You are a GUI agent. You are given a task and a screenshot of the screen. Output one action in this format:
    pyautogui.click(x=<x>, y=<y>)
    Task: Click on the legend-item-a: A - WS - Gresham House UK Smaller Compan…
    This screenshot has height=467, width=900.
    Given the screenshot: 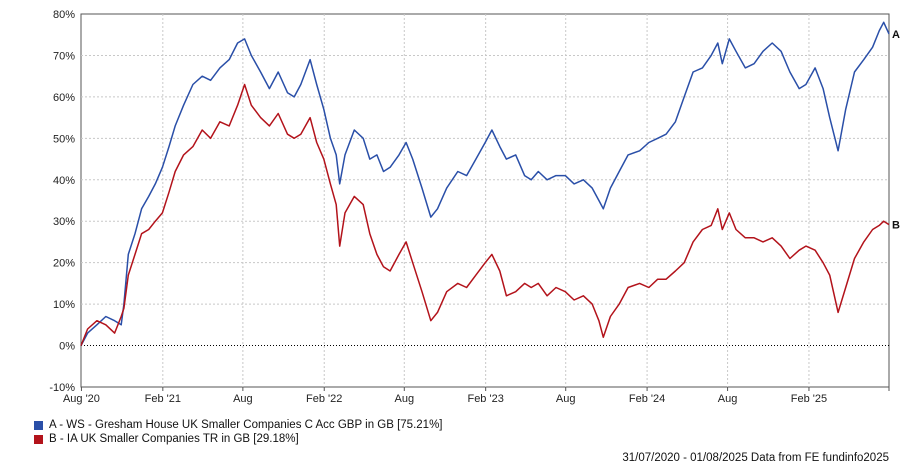 What is the action you would take?
    pyautogui.click(x=238, y=425)
    